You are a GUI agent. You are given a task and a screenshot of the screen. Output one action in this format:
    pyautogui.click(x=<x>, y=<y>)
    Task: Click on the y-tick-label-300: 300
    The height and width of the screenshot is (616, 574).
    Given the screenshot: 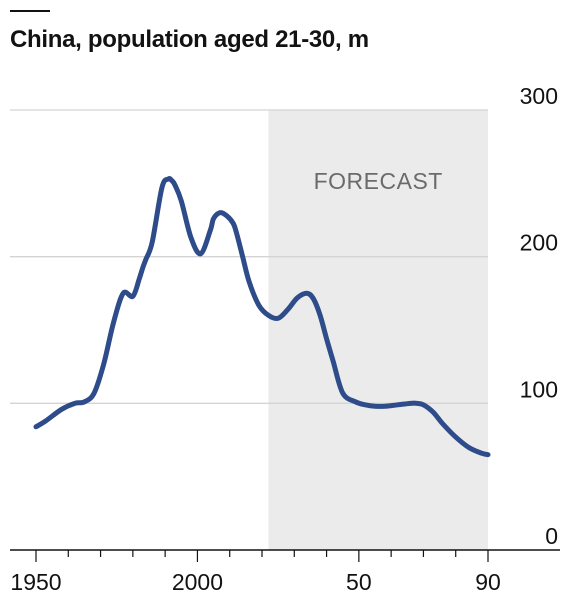 What is the action you would take?
    pyautogui.click(x=539, y=96)
    